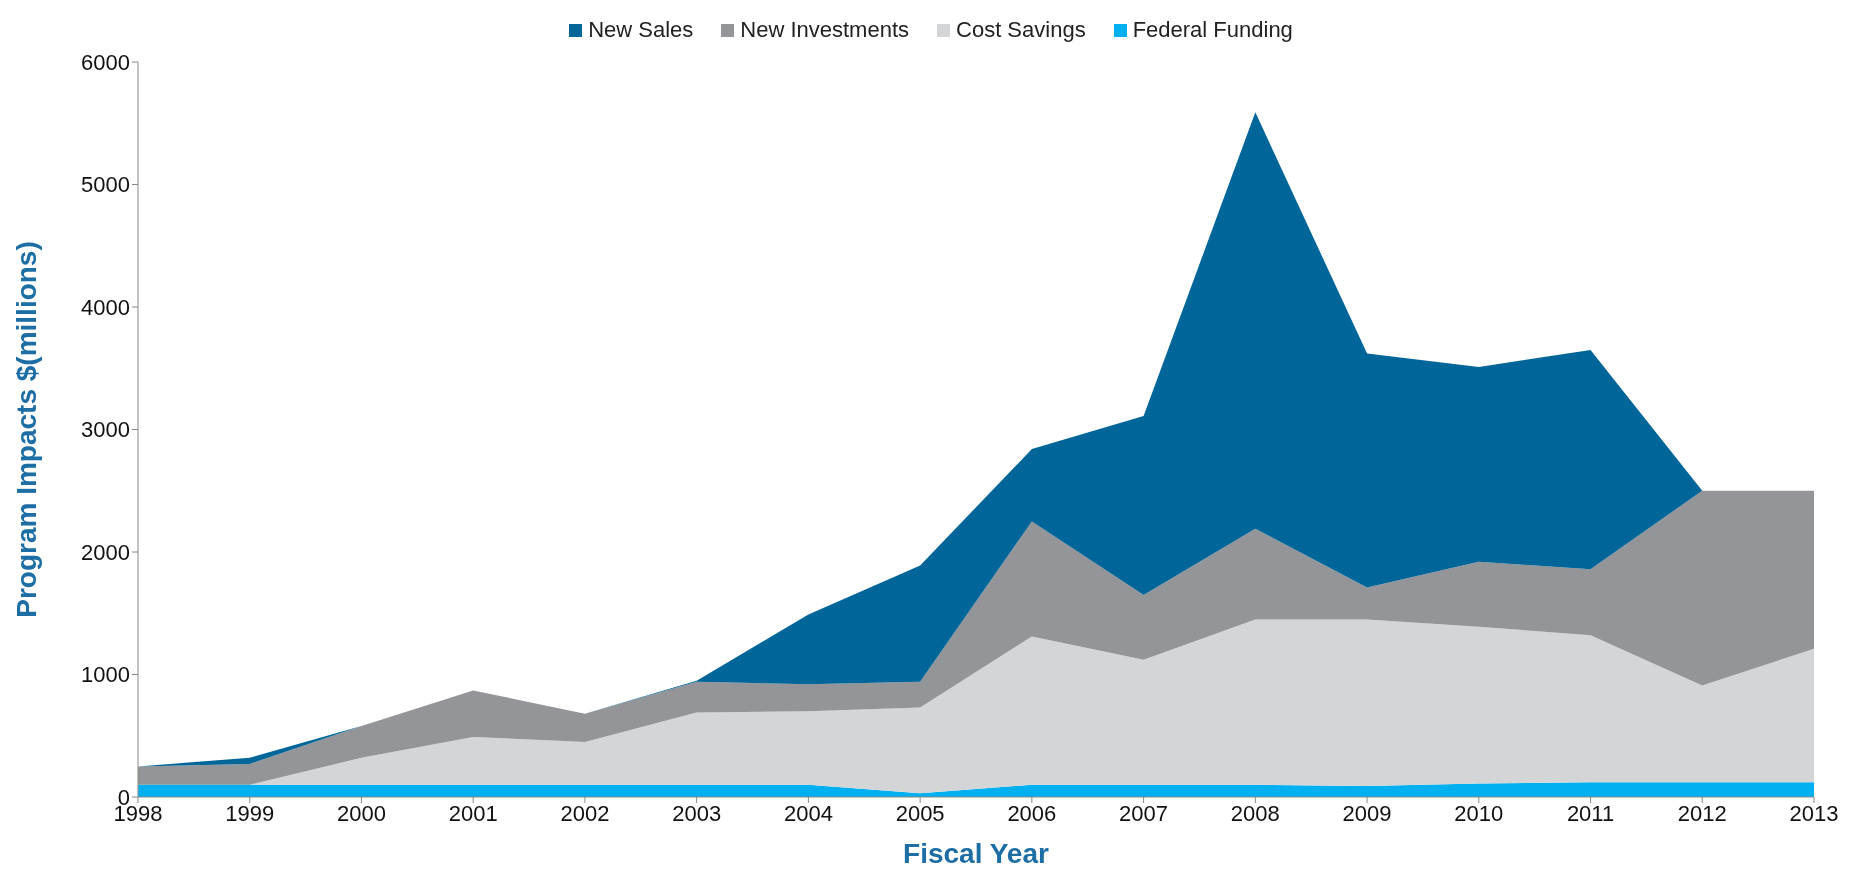  I want to click on x-tick-label: 1999, so click(250, 813).